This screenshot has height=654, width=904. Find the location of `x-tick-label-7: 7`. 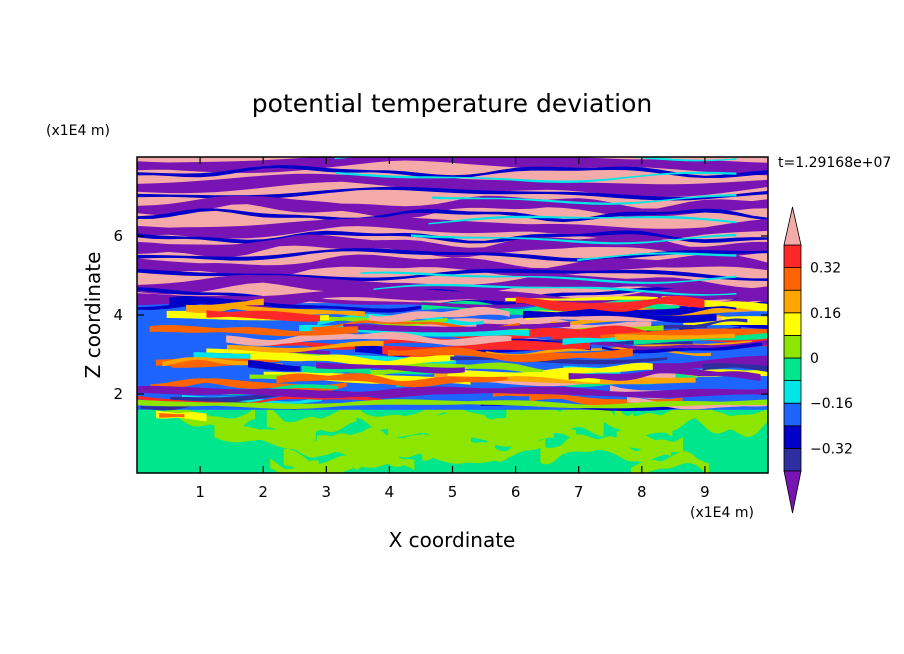

x-tick-label-7: 7 is located at coordinates (579, 492).